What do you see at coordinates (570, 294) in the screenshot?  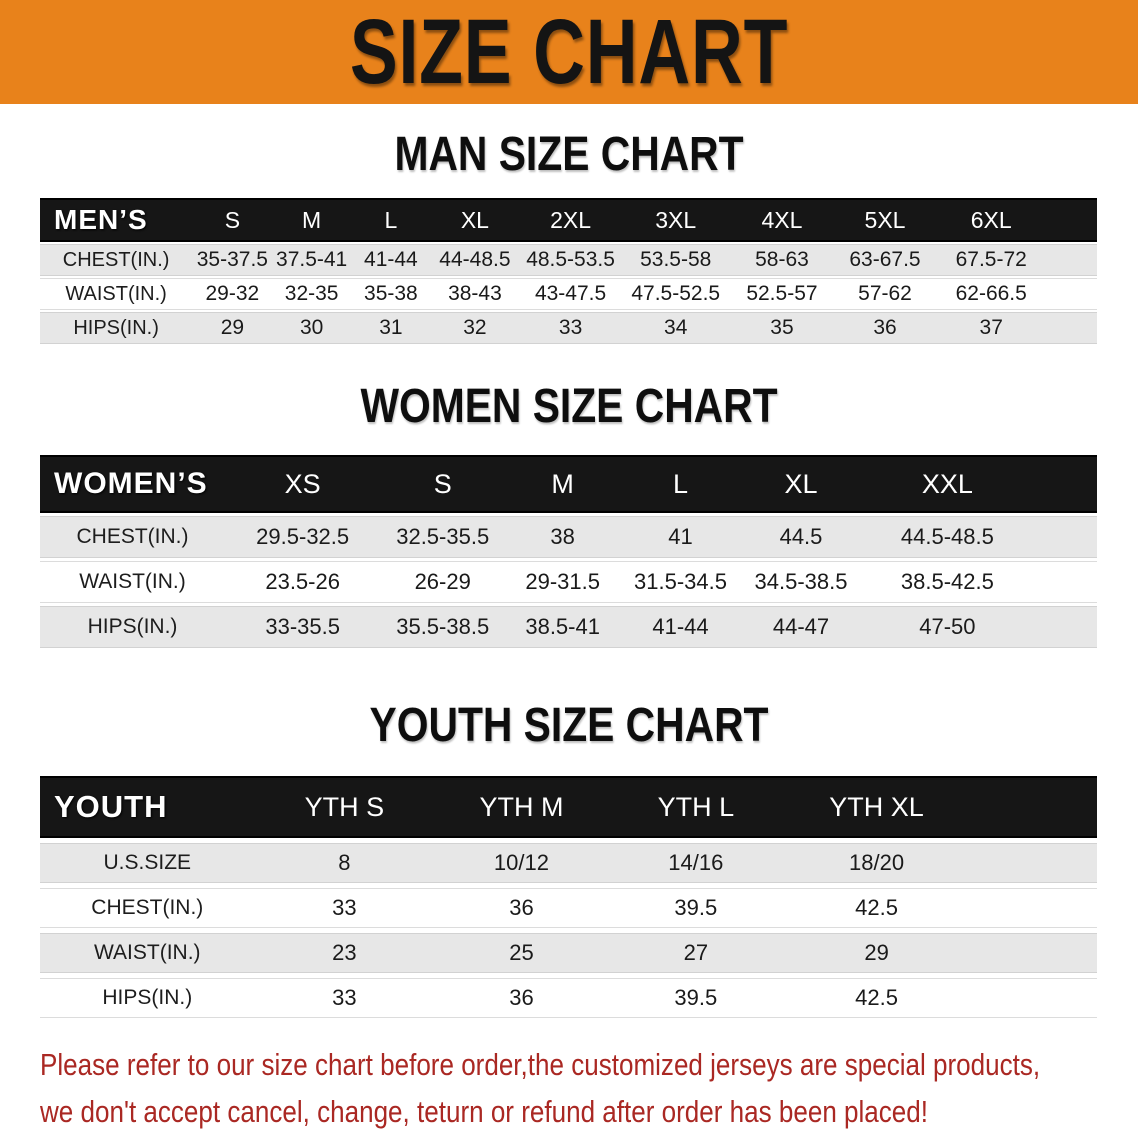 I see `table-cell: 43-47.5` at bounding box center [570, 294].